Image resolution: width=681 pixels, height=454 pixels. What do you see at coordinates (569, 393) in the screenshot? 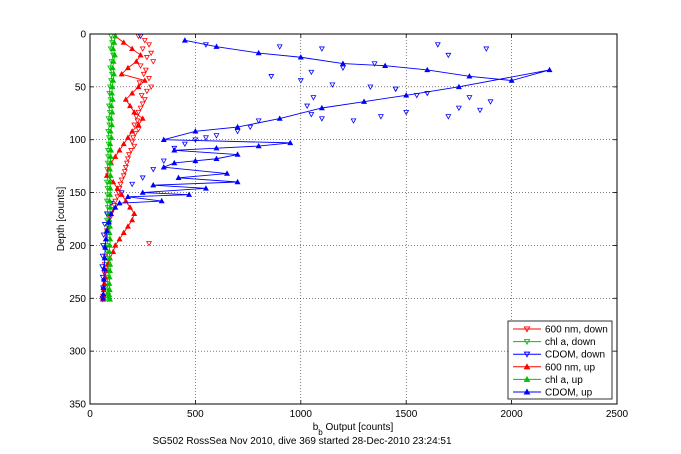
I see `legend-label: CDOM, up` at bounding box center [569, 393].